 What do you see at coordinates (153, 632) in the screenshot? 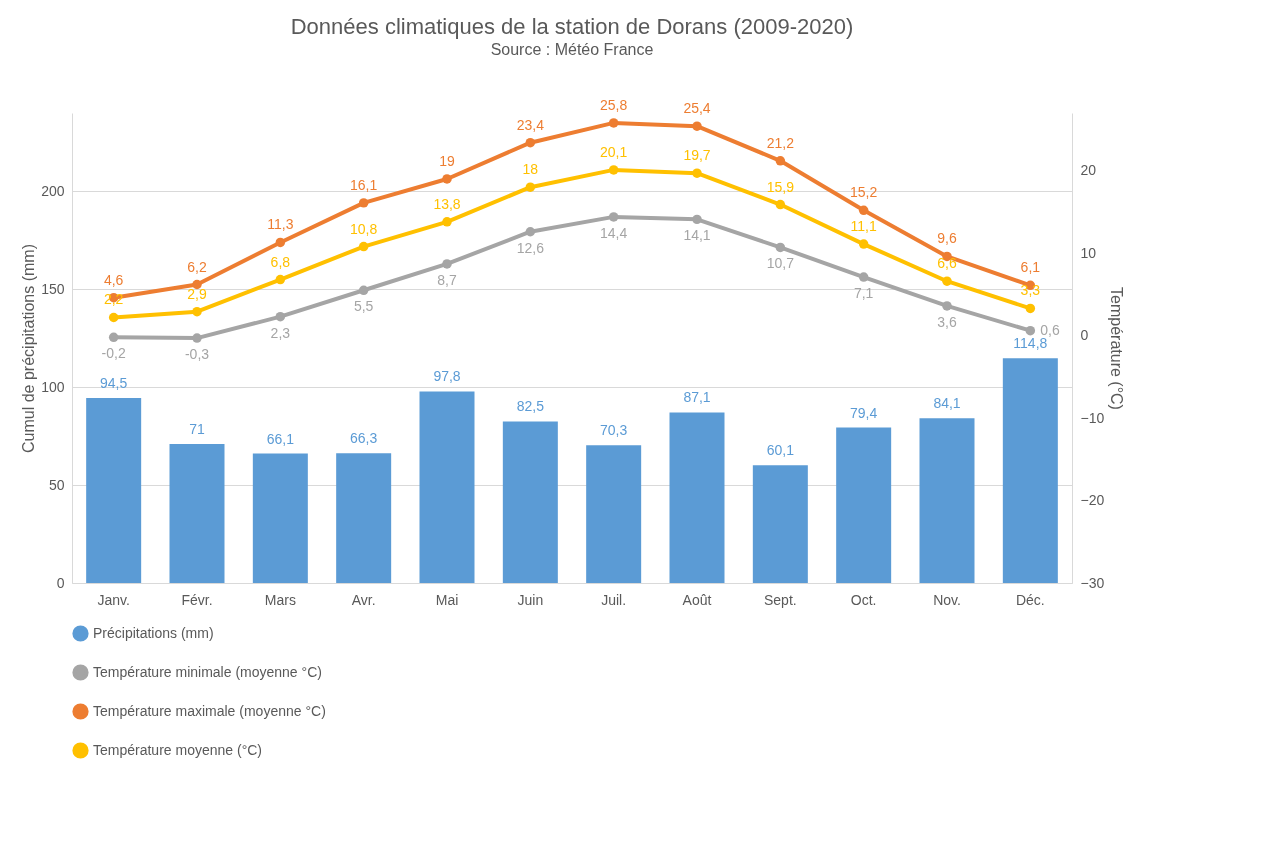
I see `legend-label: Précipitations (mm)` at bounding box center [153, 632].